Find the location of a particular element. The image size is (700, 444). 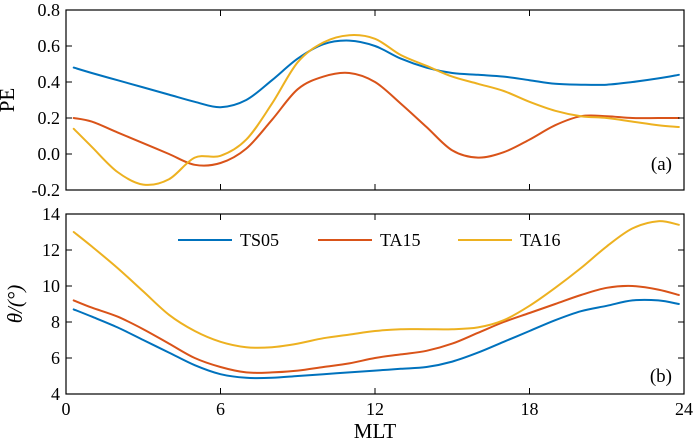

legend-label-ts05: TS05 is located at coordinates (259, 240).